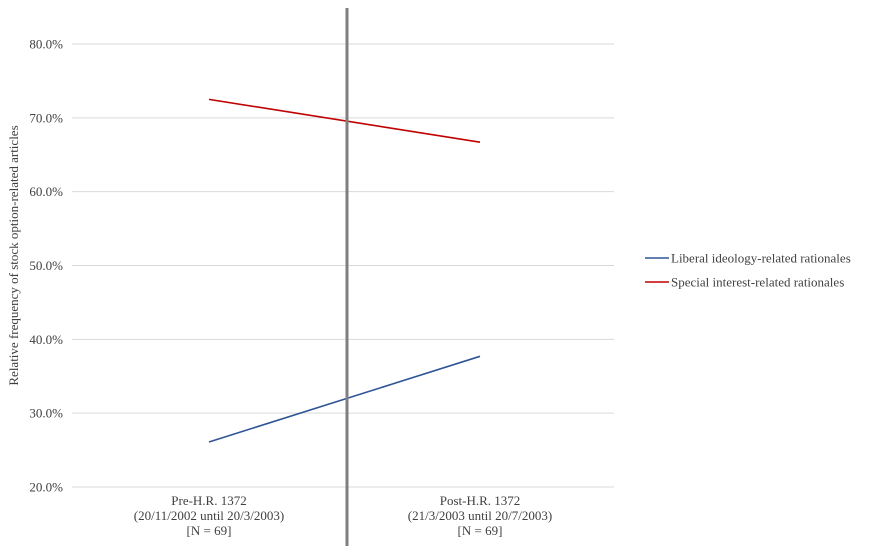 The height and width of the screenshot is (554, 870). What do you see at coordinates (480, 500) in the screenshot?
I see `x-tick-label-line: Post-H.R. 1372` at bounding box center [480, 500].